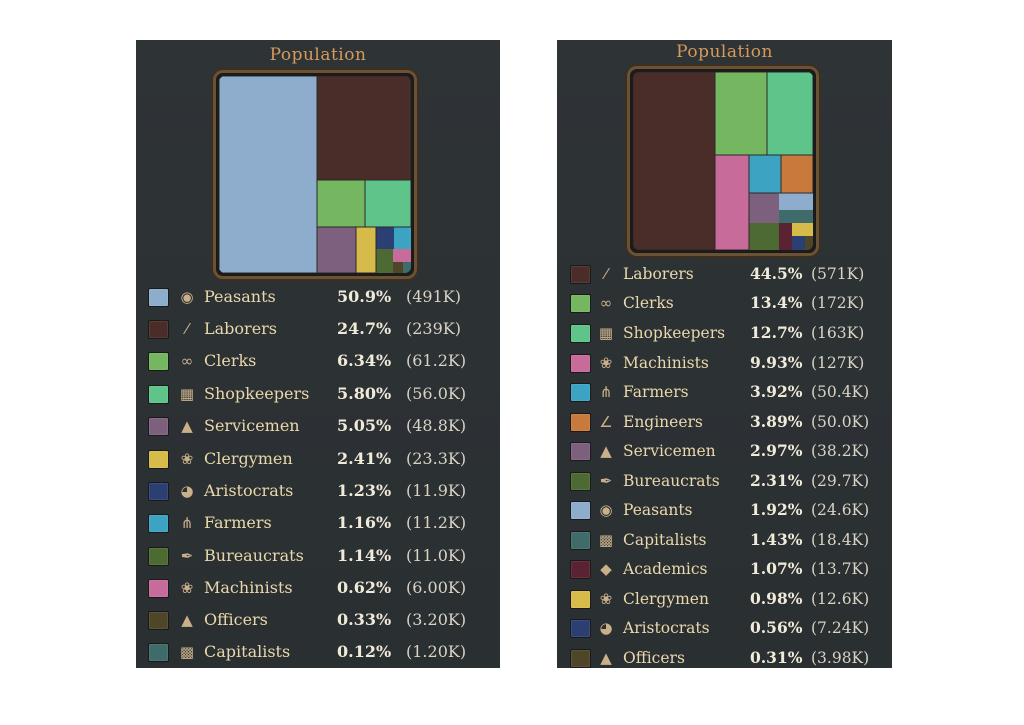  Describe the element at coordinates (187, 361) in the screenshot. I see `spectacles-icon: ∞` at that location.